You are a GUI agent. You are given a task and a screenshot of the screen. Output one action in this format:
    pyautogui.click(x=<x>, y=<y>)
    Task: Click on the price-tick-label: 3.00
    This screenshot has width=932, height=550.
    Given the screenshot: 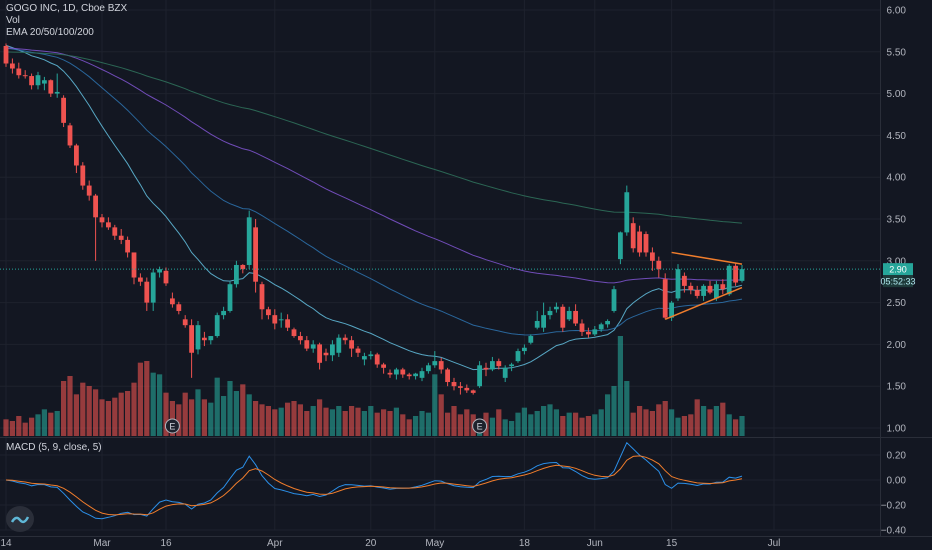 What is the action you would take?
    pyautogui.click(x=897, y=261)
    